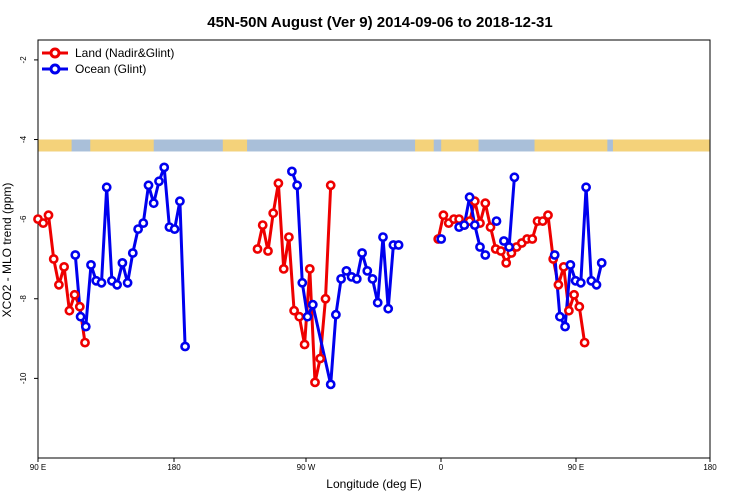  I want to click on y-tick-label: -10, so click(23, 378).